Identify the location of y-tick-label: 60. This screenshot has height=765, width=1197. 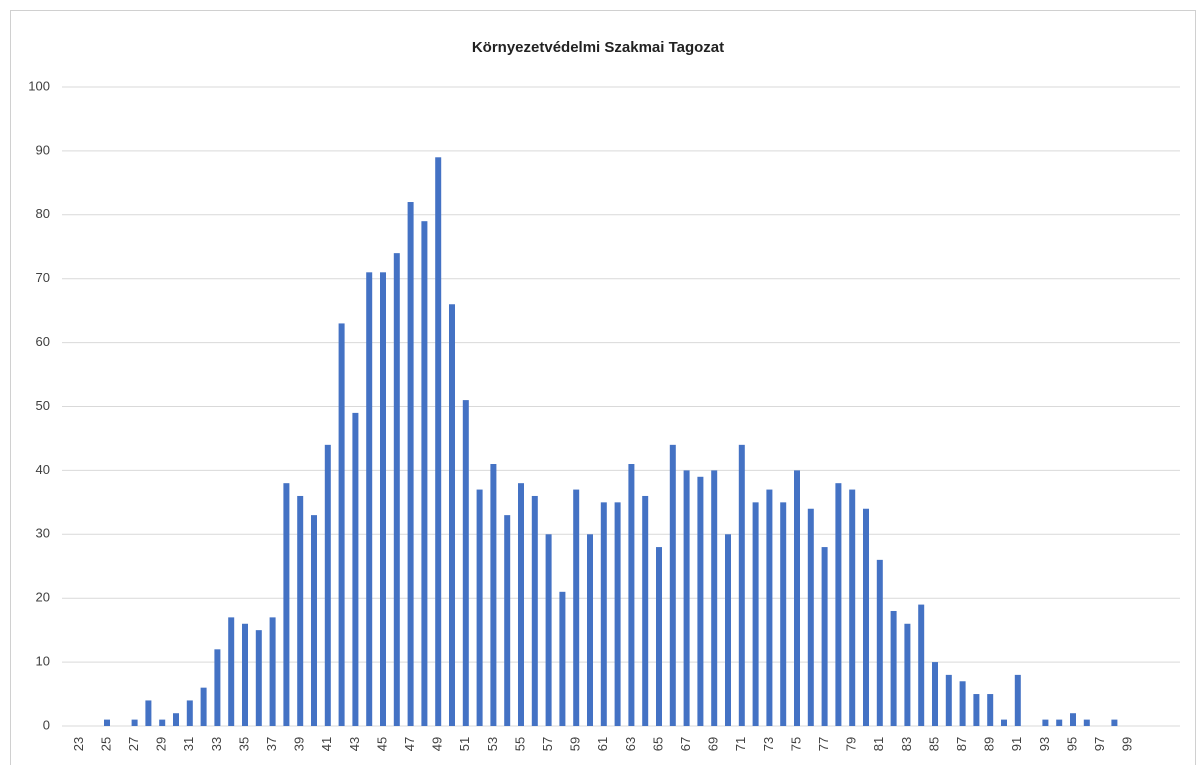
(43, 341).